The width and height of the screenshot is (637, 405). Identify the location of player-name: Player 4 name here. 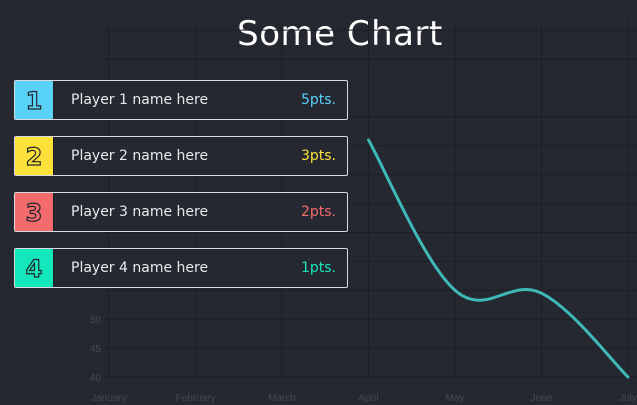
(140, 268).